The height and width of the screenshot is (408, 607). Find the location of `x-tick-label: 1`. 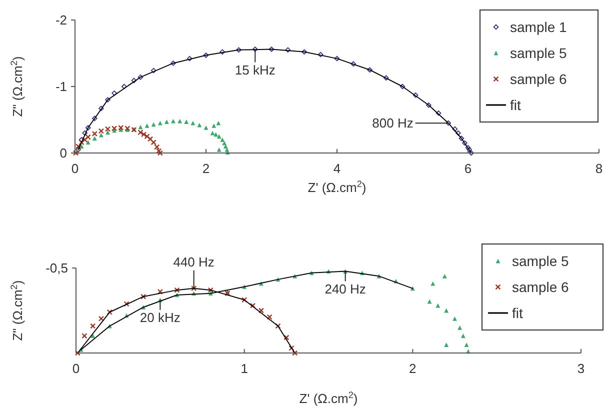

x-tick-label: 1 is located at coordinates (244, 368).